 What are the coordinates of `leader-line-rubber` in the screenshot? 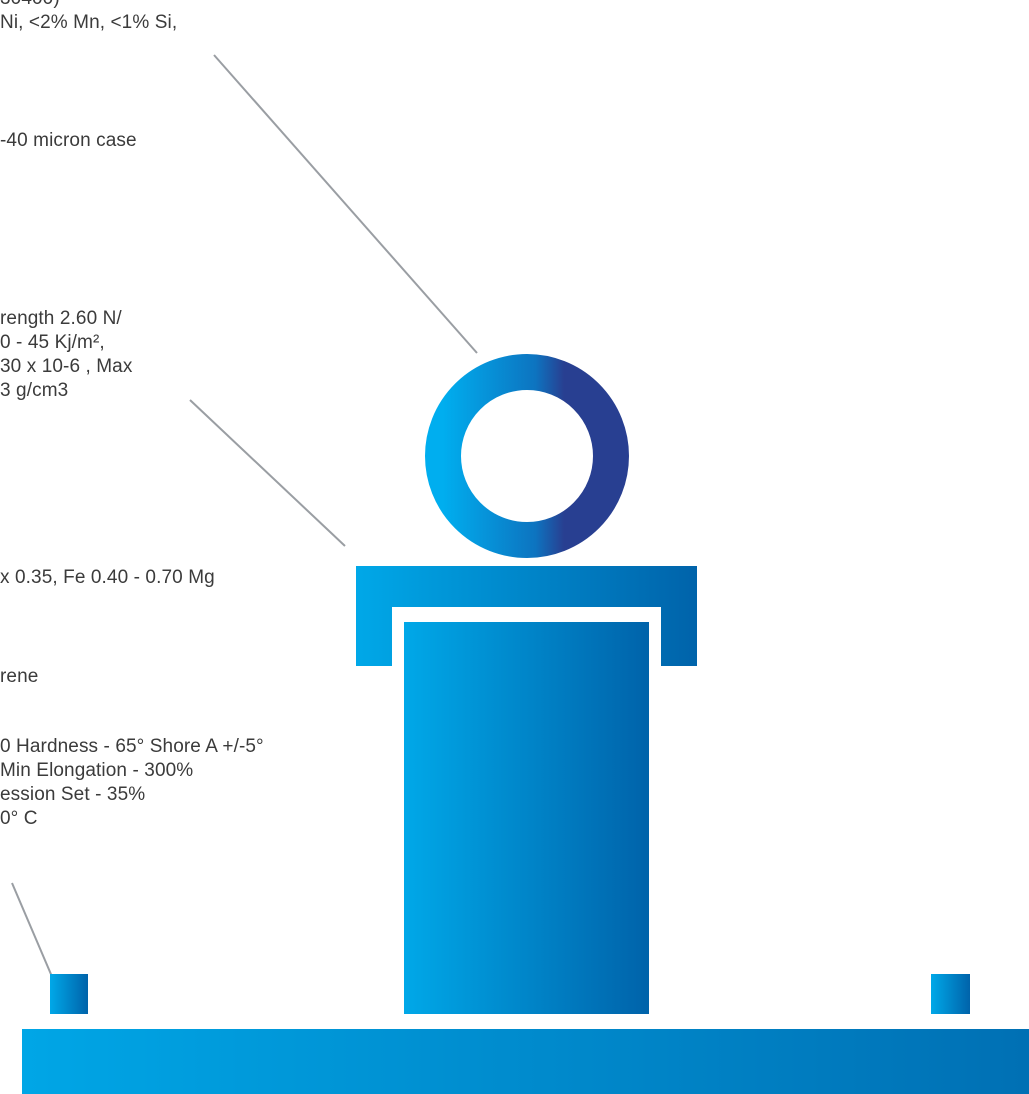 It's located at (34, 934).